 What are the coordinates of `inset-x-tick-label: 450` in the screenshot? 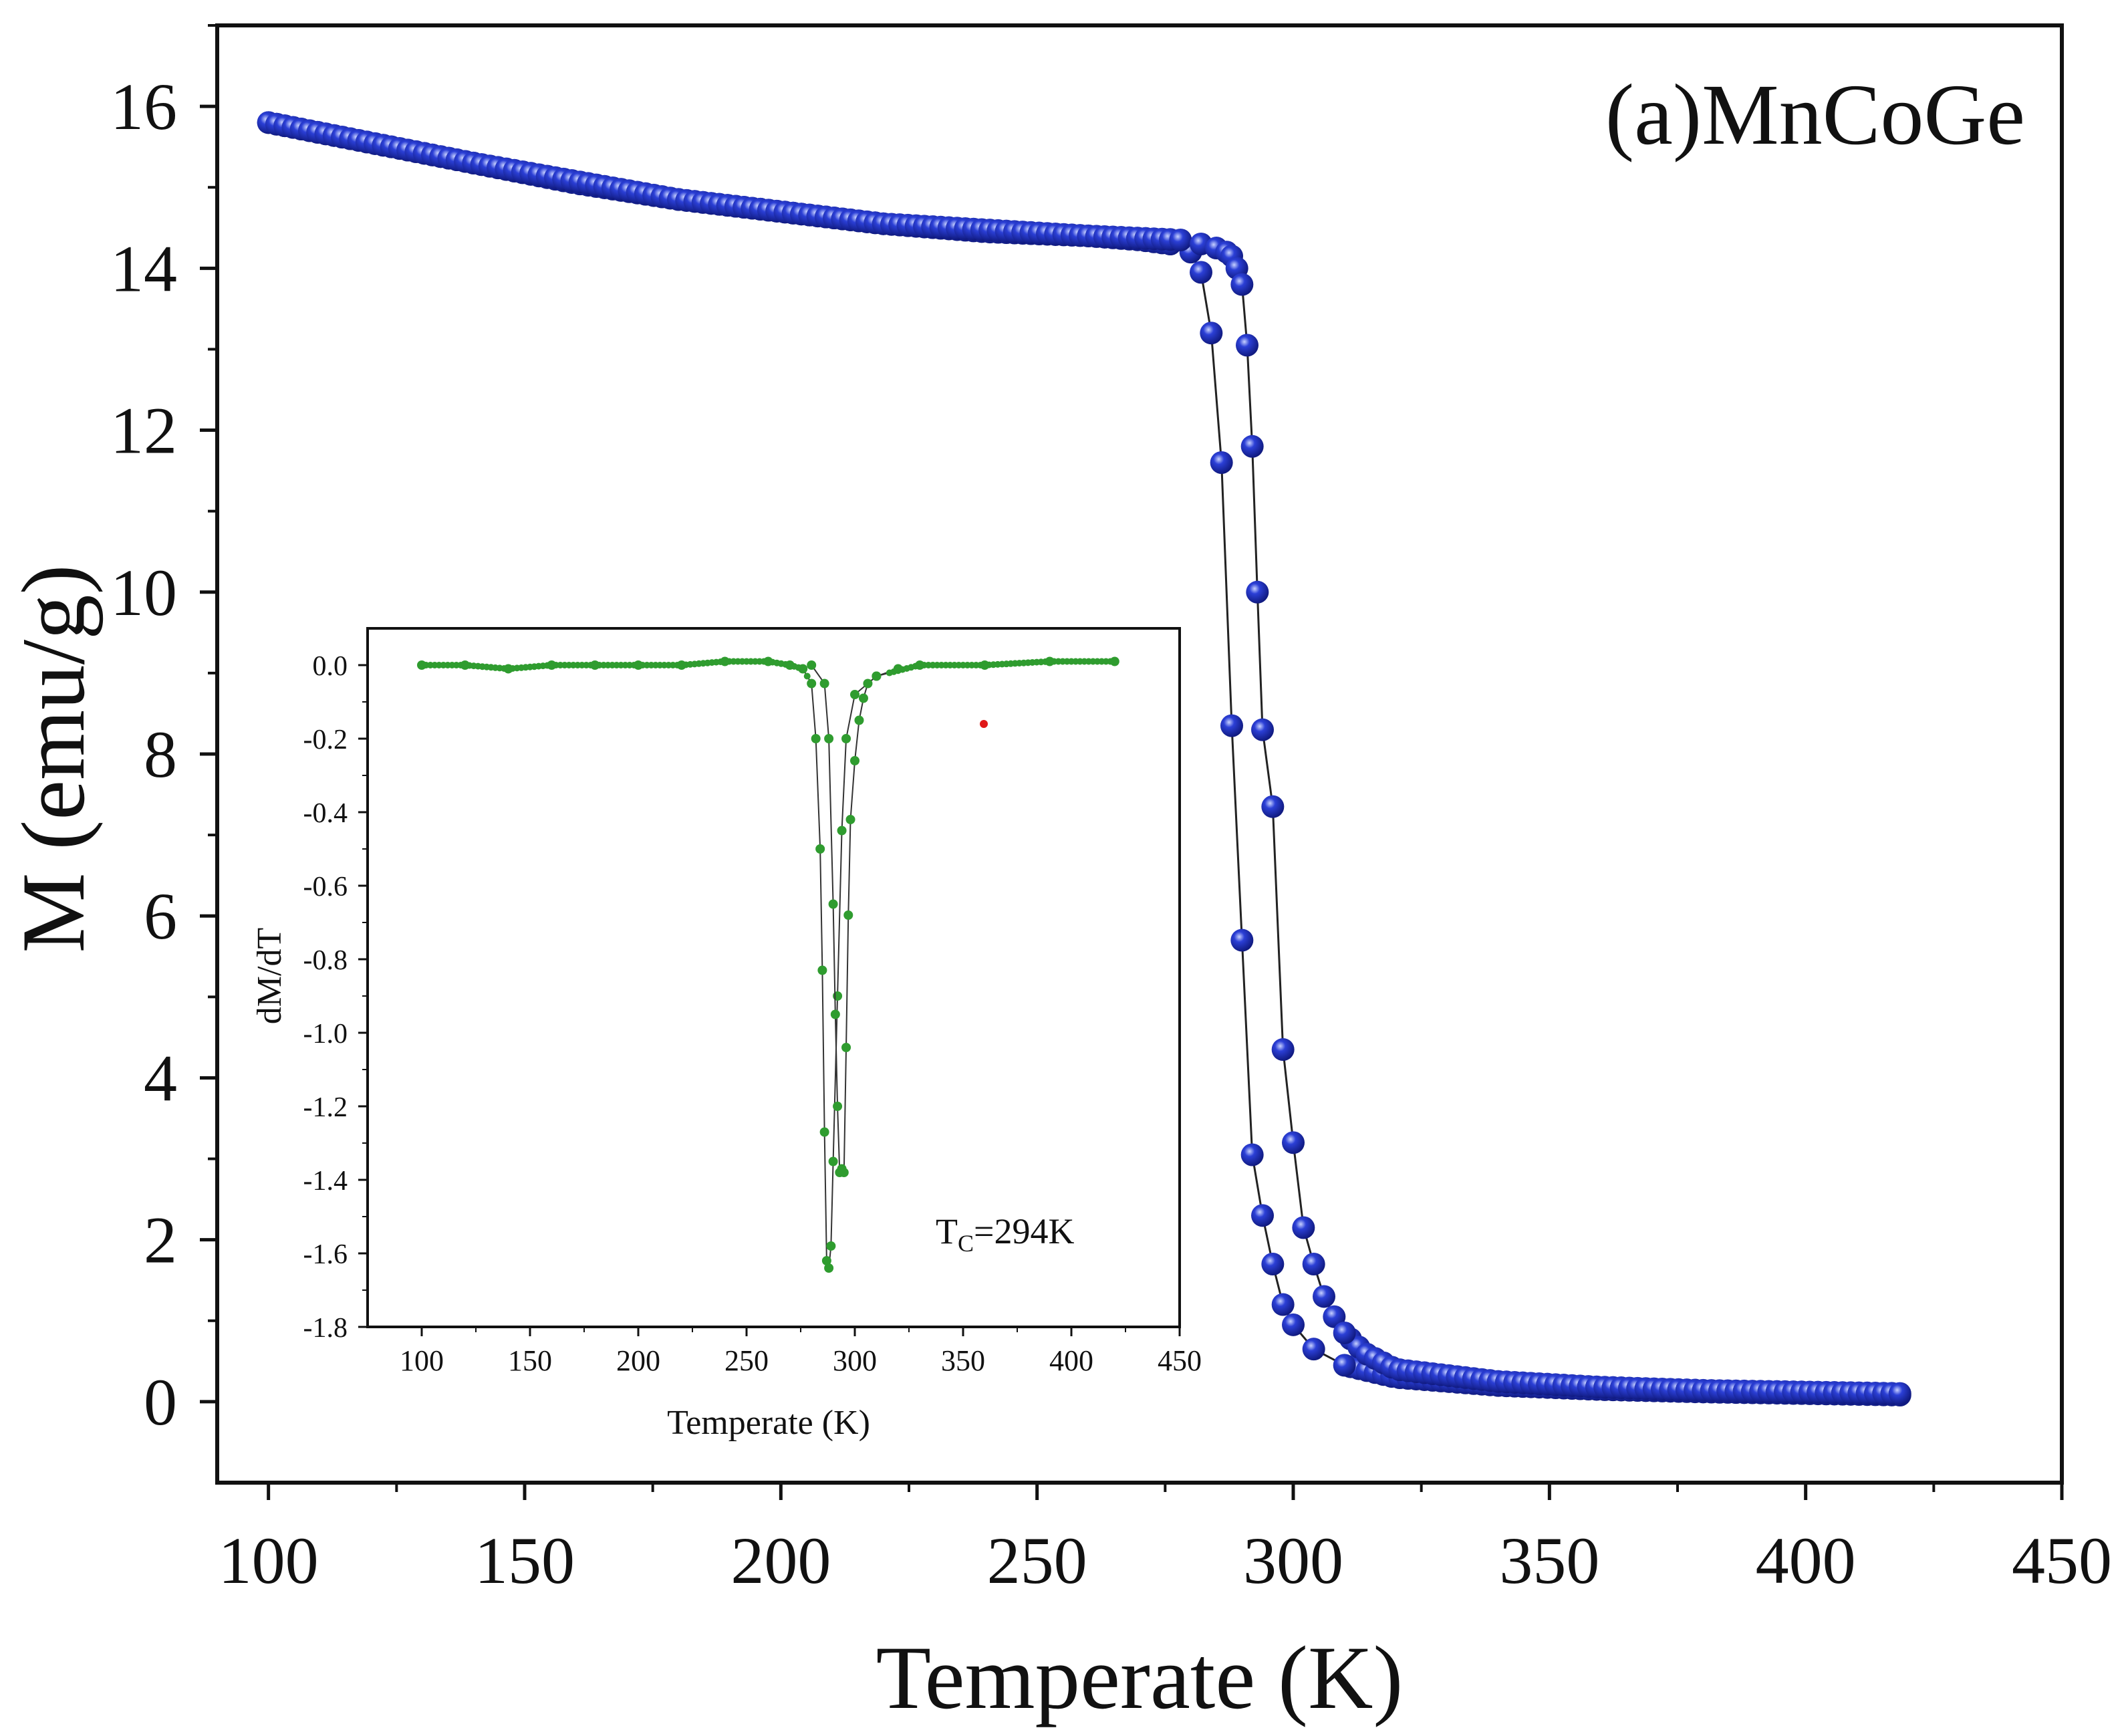 It's located at (1180, 1360).